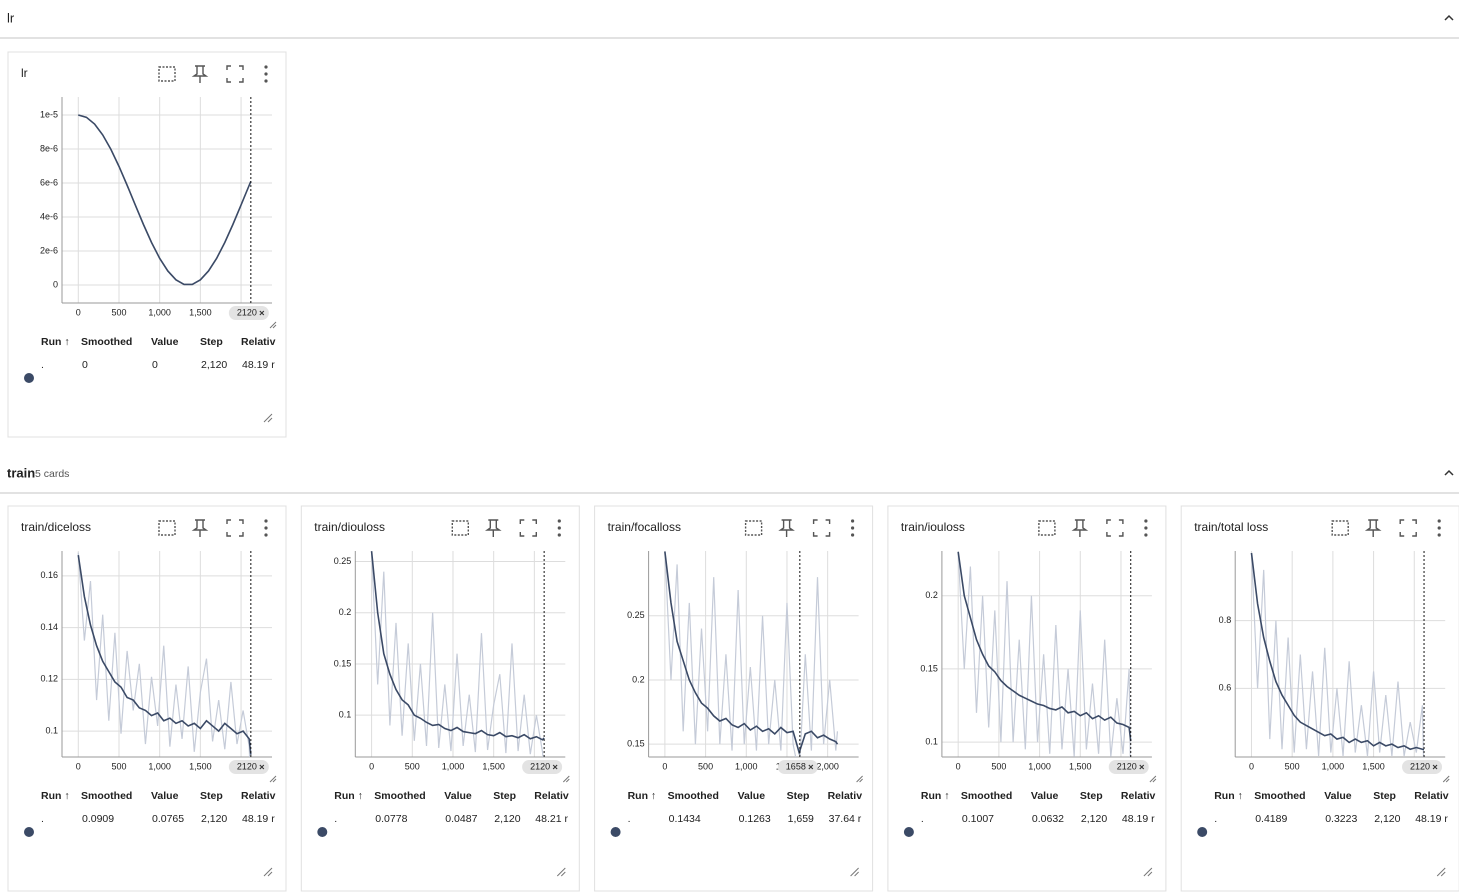 Image resolution: width=1459 pixels, height=893 pixels. I want to click on x-tick-label: 1,500, so click(200, 312).